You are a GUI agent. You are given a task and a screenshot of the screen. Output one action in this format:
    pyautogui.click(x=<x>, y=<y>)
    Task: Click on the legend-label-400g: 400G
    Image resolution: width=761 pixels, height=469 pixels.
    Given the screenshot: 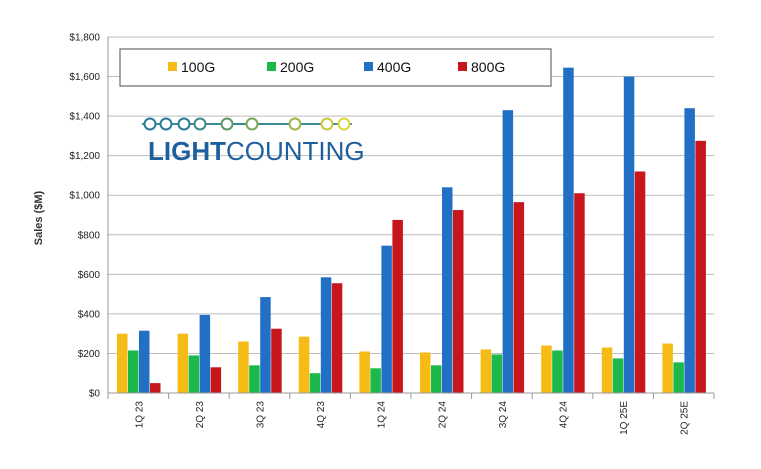 What is the action you would take?
    pyautogui.click(x=394, y=67)
    